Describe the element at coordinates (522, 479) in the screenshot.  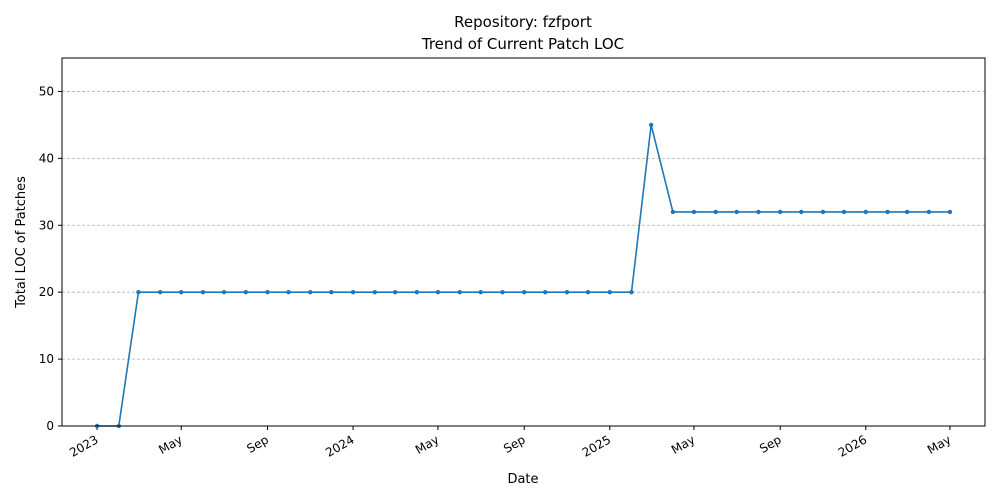
I see `x-axis-label: Date` at that location.